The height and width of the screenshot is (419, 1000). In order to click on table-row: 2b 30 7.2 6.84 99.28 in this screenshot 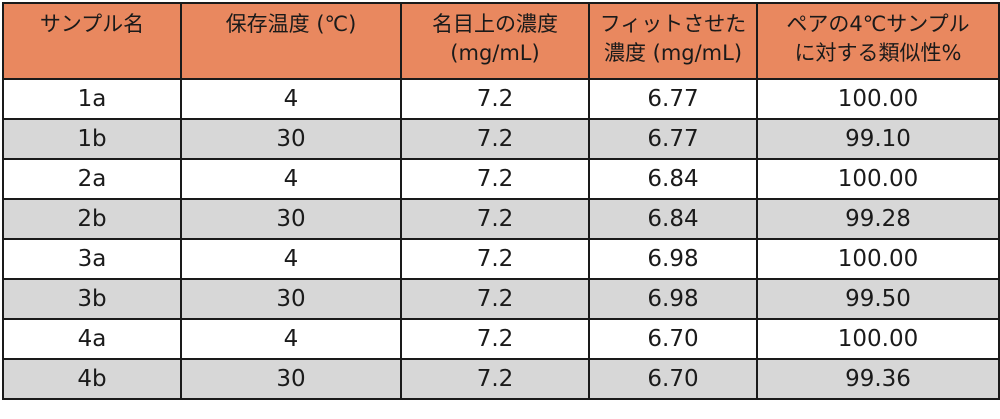, I will do `click(501, 219)`.